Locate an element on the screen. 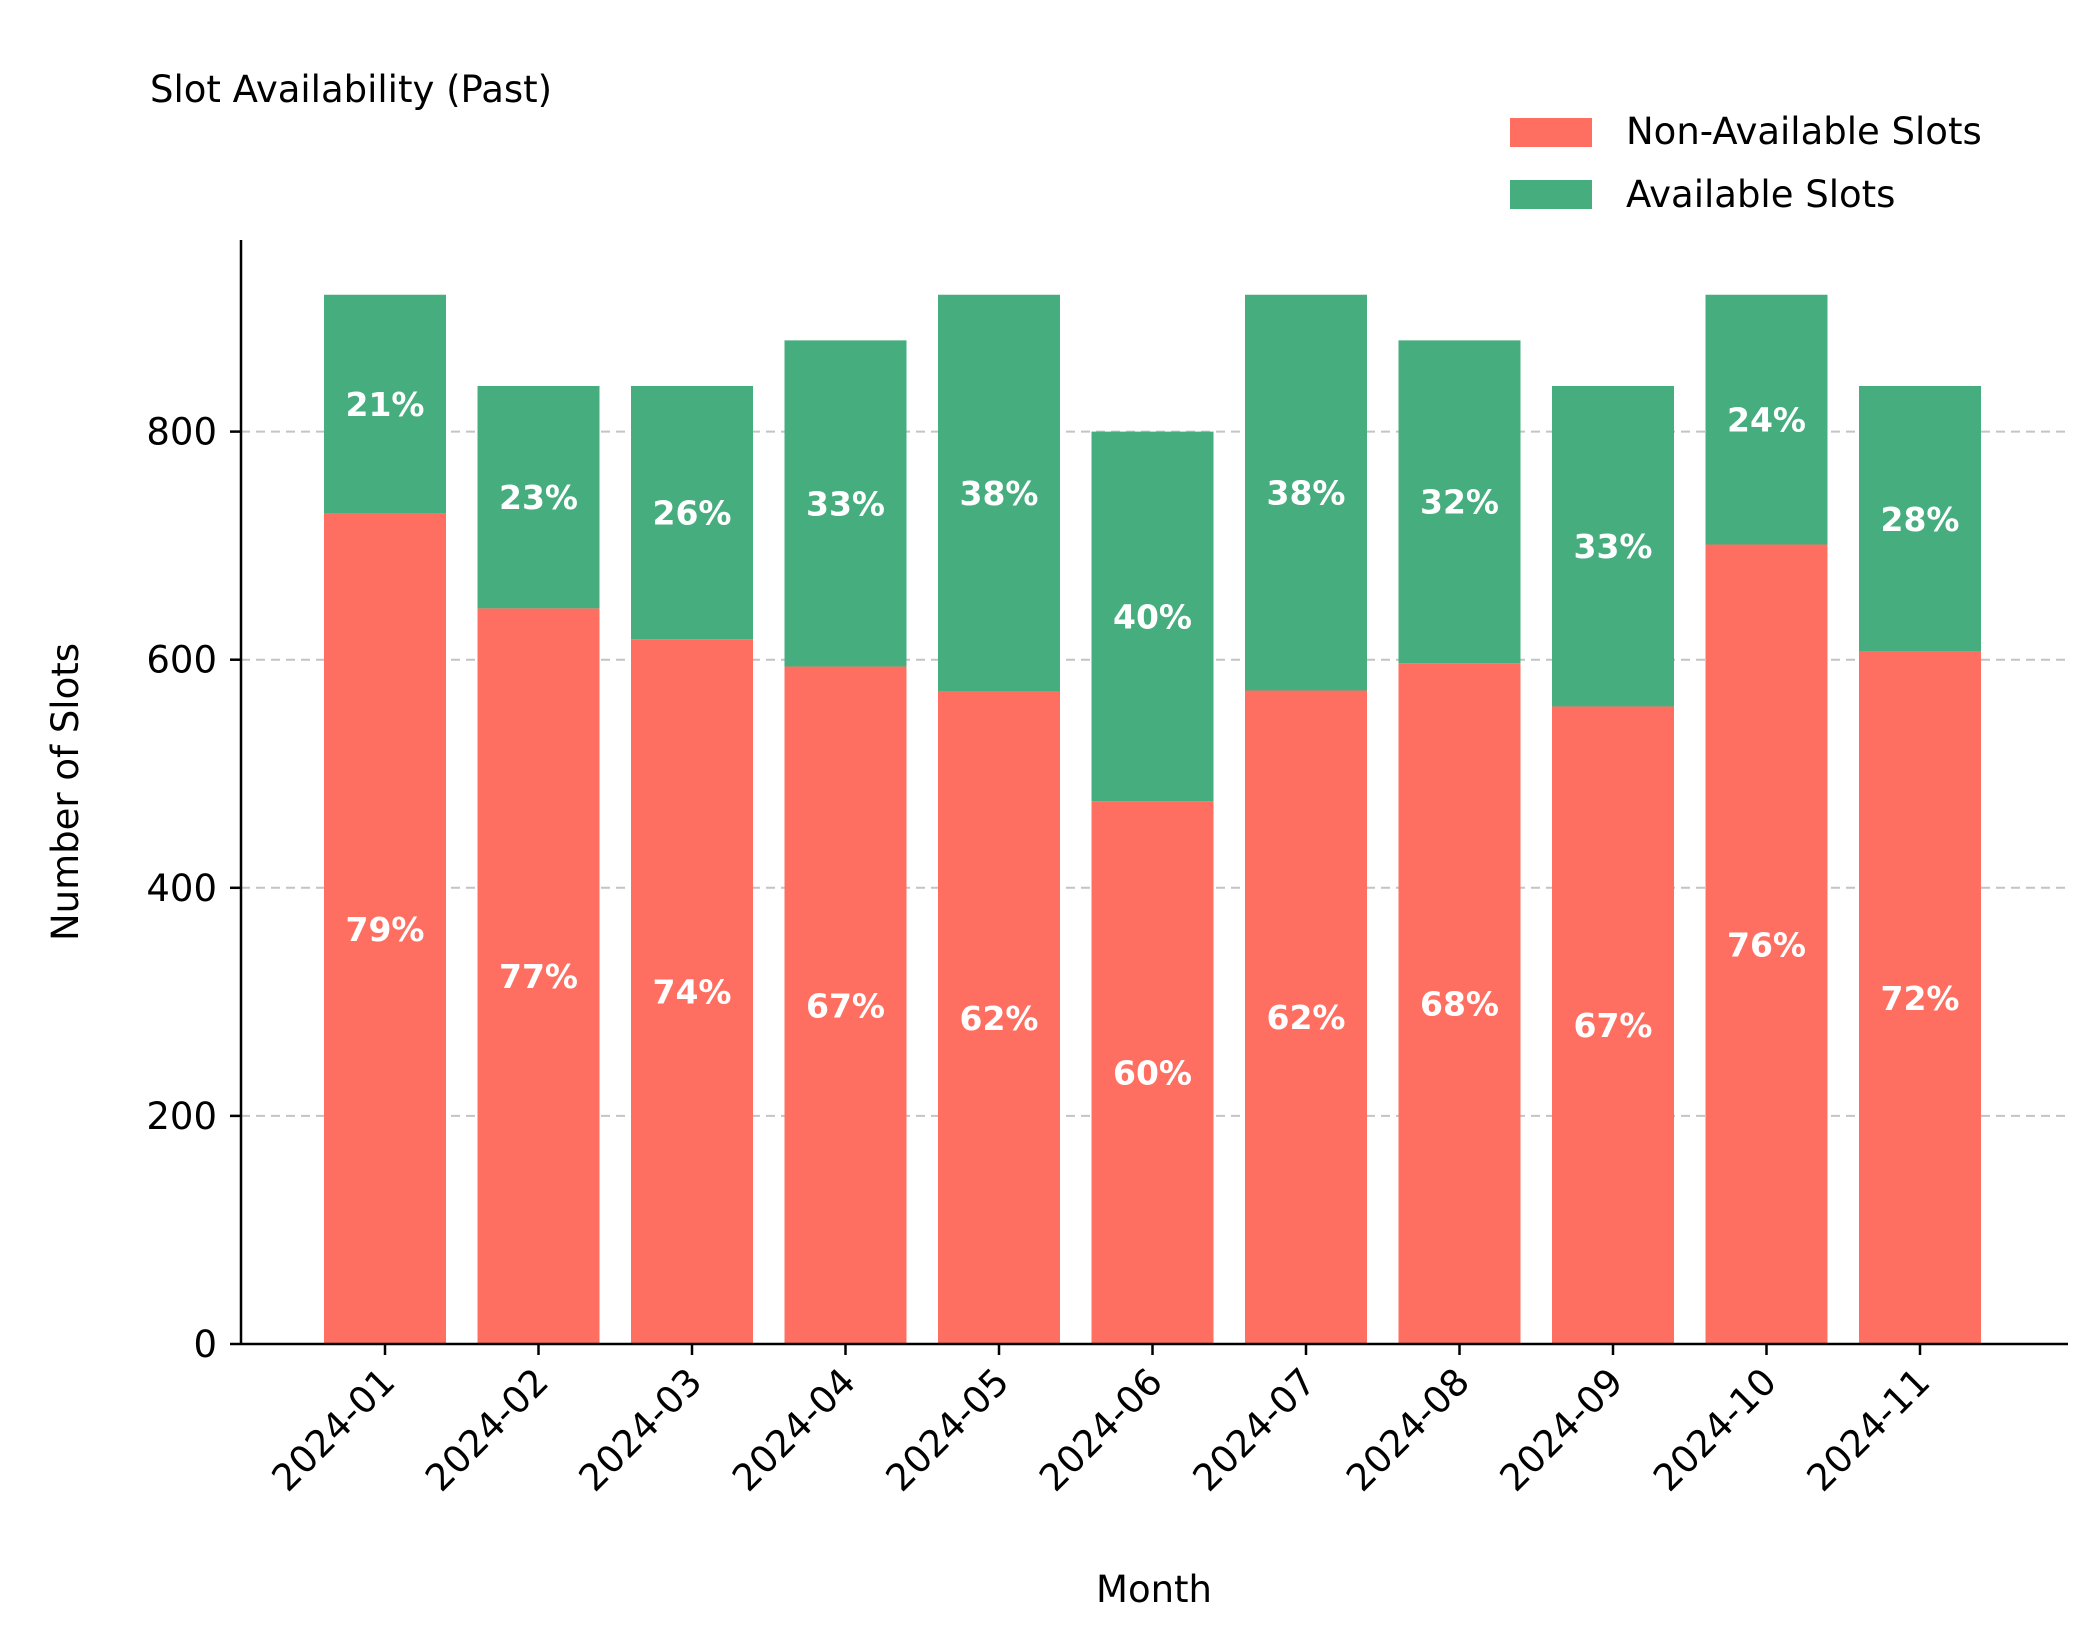 The image size is (2100, 1650). y-axis-label: Number of Slots is located at coordinates (65, 792).